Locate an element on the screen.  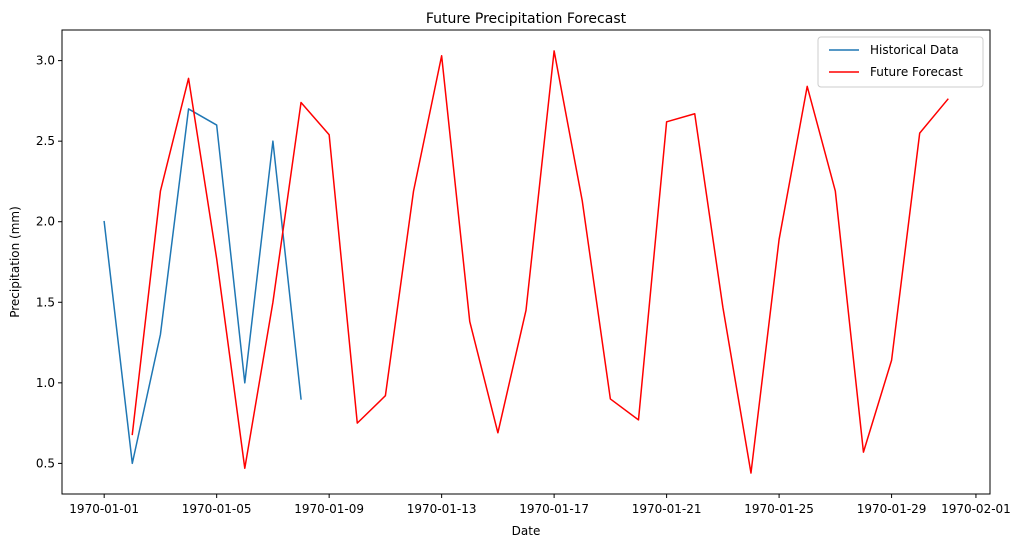
x-tick-label: 1970-01-05 is located at coordinates (217, 509).